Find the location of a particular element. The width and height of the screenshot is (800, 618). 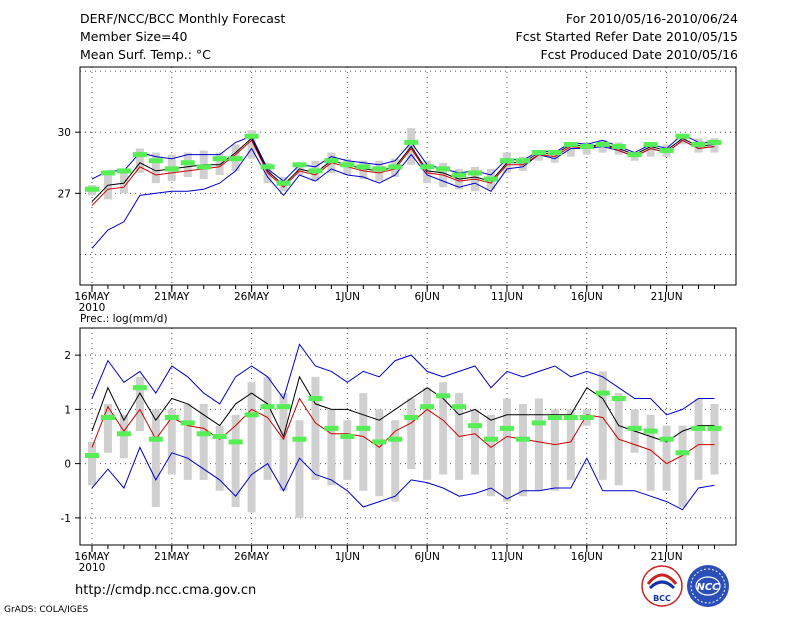

y-tick-label: -1 is located at coordinates (66, 519).